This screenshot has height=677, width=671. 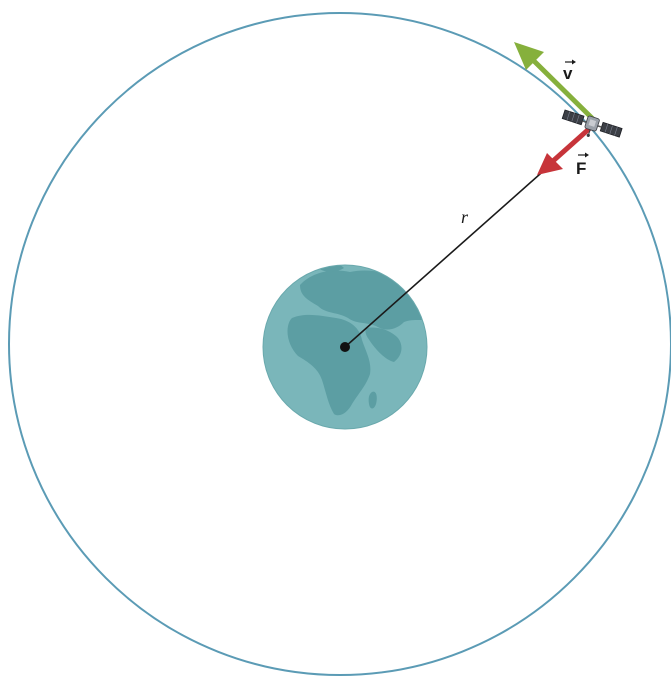 I want to click on velocity-label-text: v, so click(x=568, y=73).